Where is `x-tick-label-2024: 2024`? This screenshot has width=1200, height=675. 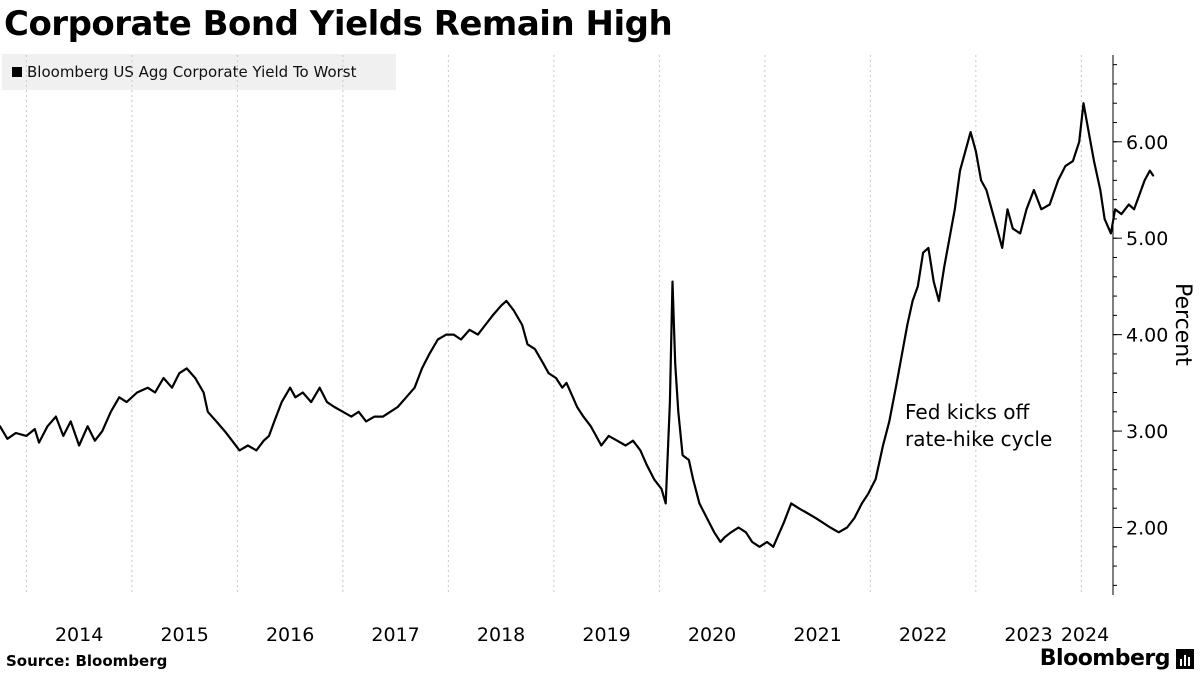
x-tick-label-2024: 2024 is located at coordinates (1085, 635).